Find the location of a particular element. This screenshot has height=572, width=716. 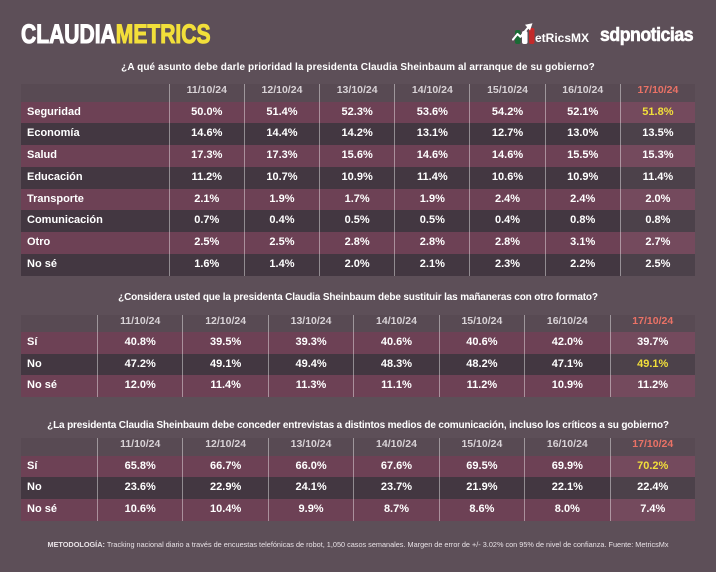

svg-text: etRicsMX is located at coordinates (562, 38).